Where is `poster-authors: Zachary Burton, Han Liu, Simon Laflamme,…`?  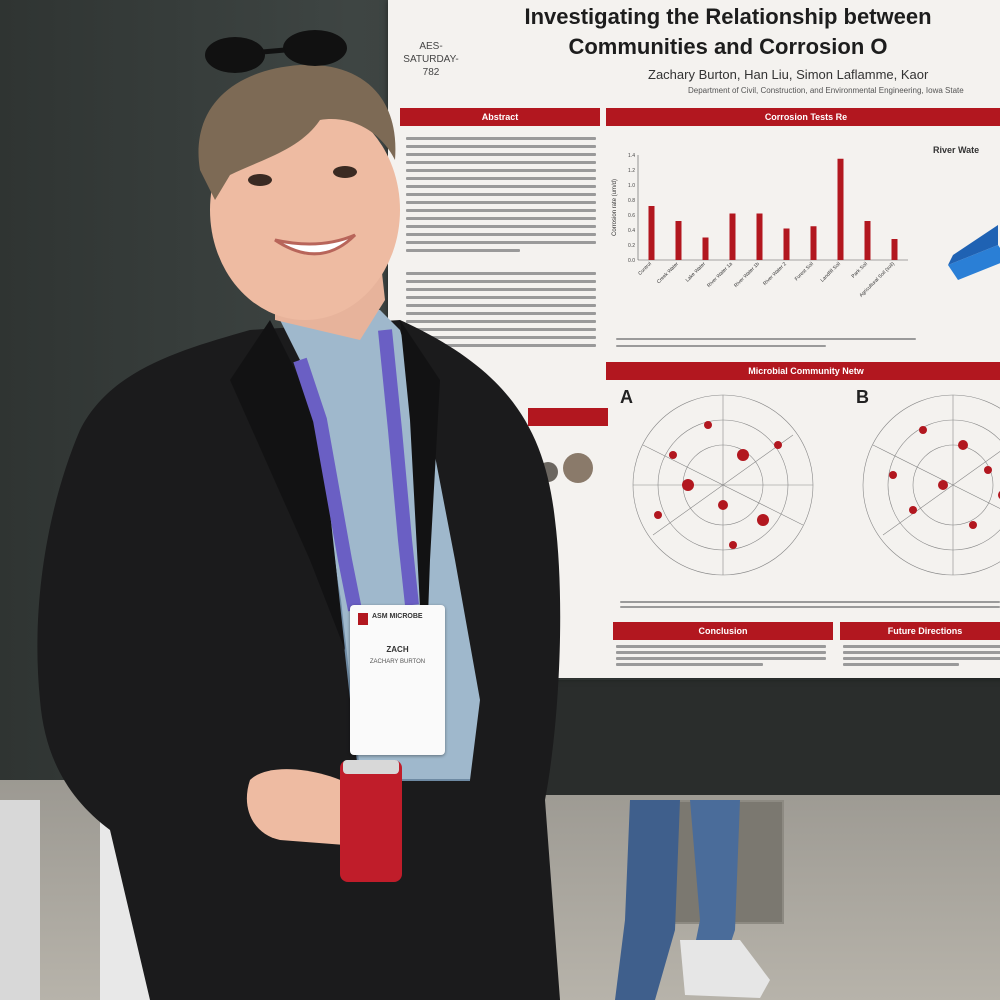
poster-authors: Zachary Burton, Han Liu, Simon Laflamme,… is located at coordinates (788, 74).